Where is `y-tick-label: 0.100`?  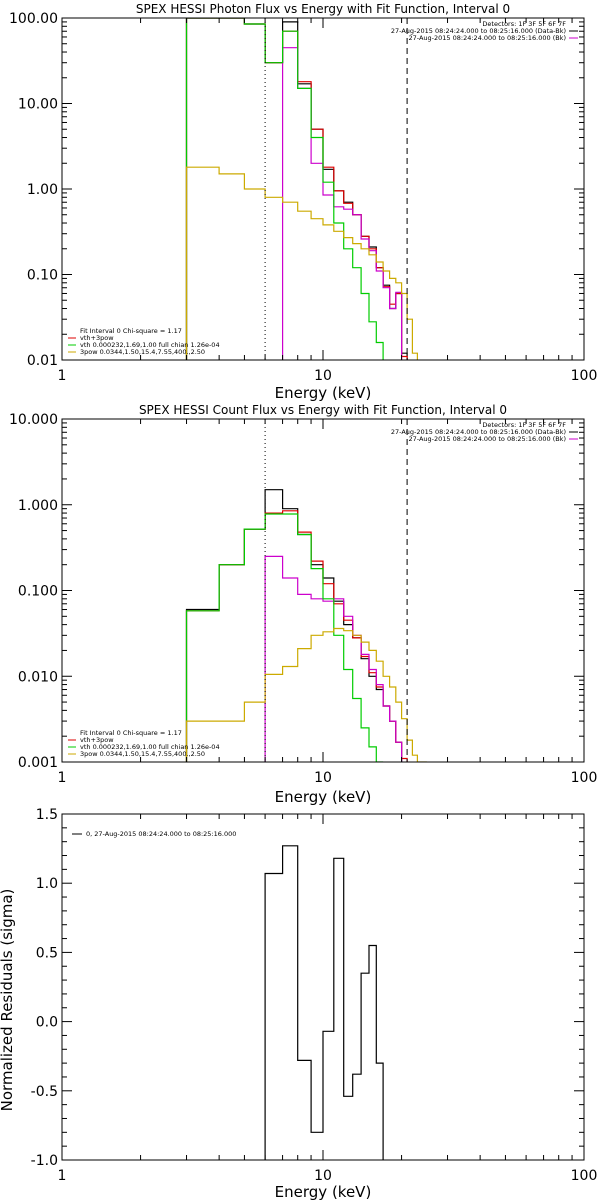 y-tick-label: 0.100 is located at coordinates (38, 592).